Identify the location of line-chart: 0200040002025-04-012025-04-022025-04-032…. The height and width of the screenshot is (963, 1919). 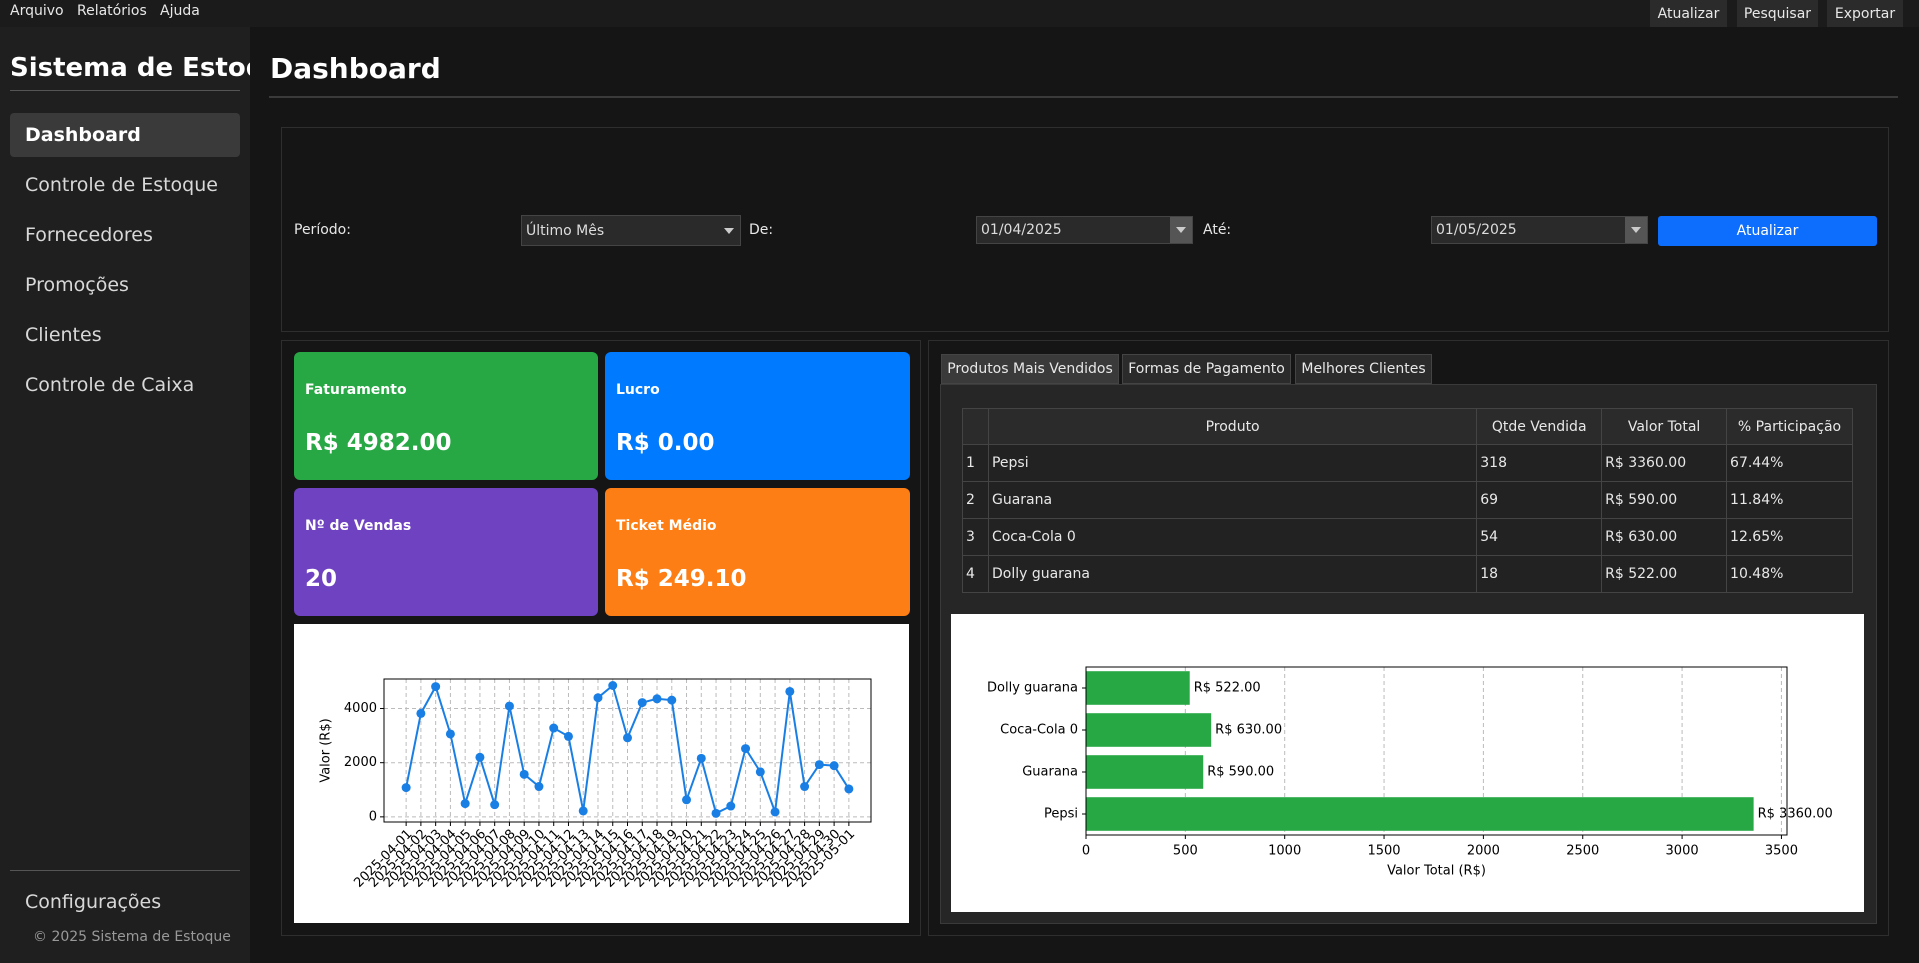
(601, 773).